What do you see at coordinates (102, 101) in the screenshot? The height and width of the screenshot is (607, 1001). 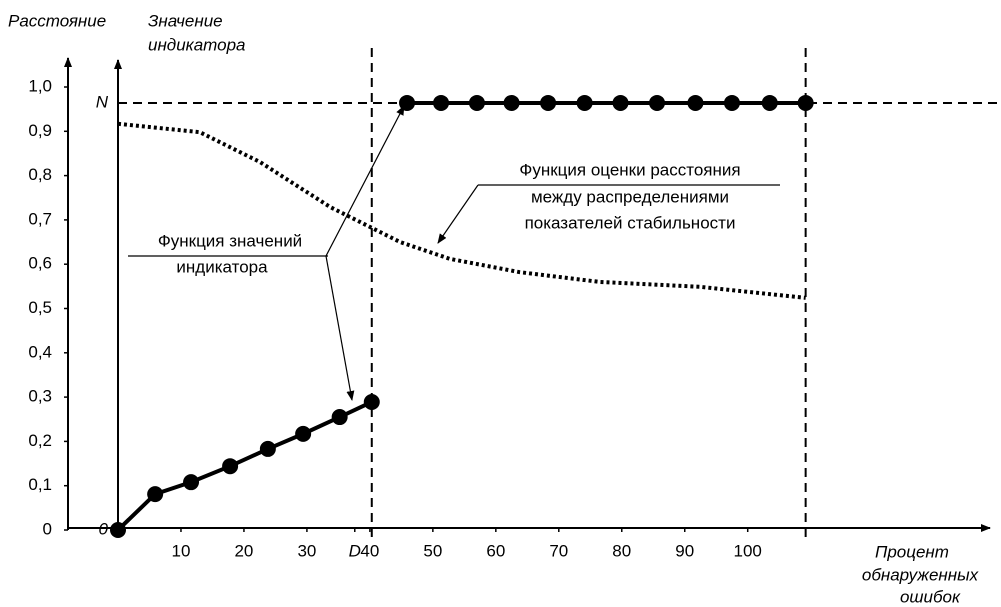 I see `y2-tick-label: N` at bounding box center [102, 101].